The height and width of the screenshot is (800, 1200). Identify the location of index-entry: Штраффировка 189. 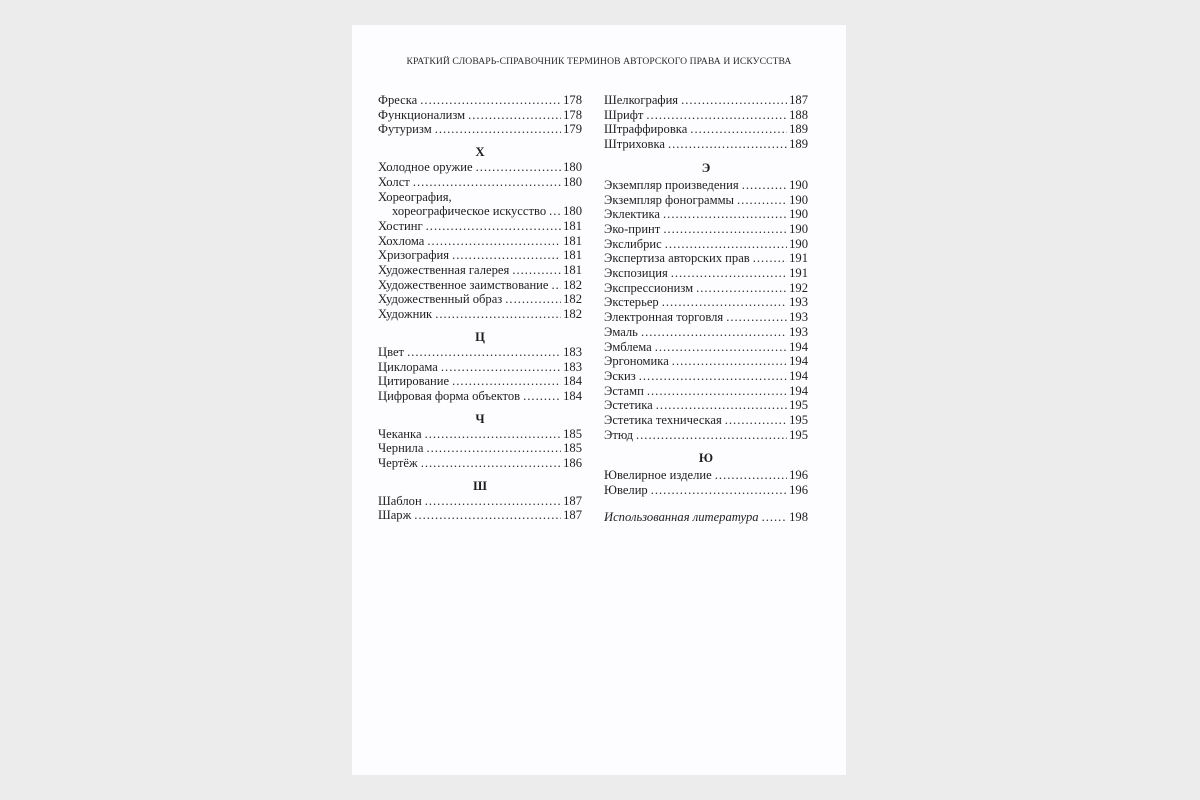
(706, 129).